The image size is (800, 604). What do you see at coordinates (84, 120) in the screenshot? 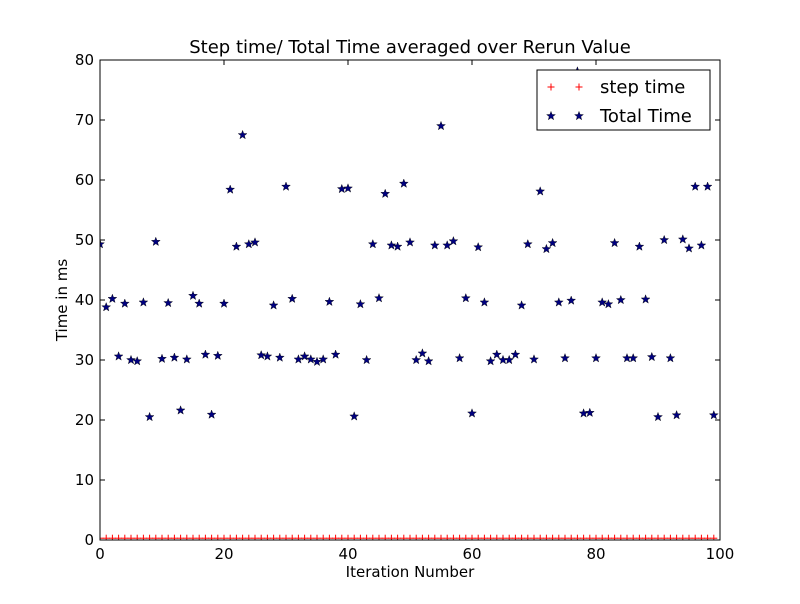
I see `y-tick-label: 70` at bounding box center [84, 120].